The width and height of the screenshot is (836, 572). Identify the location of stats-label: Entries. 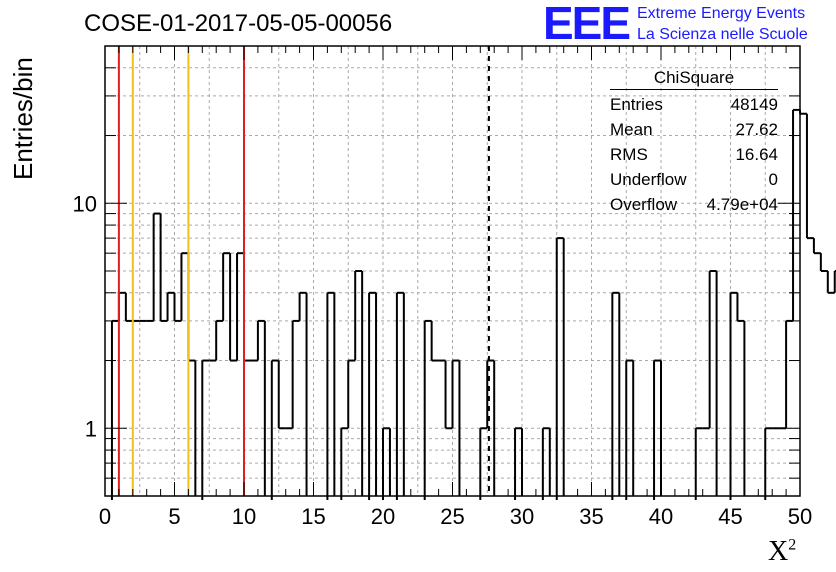
(636, 104).